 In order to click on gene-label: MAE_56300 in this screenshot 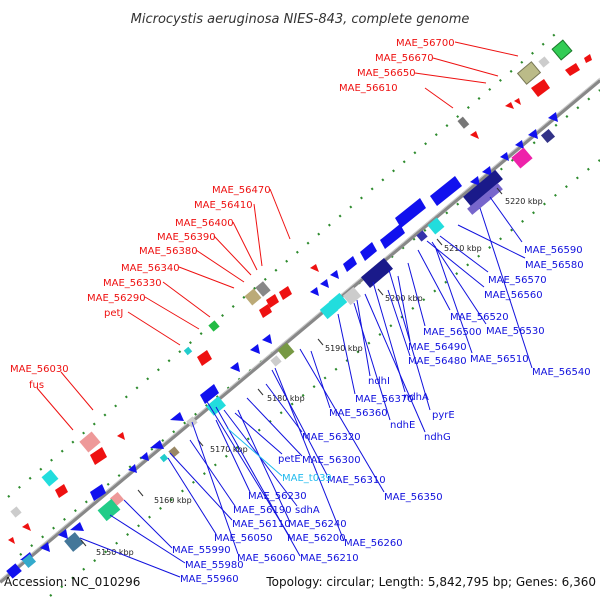, I will do `click(331, 460)`.